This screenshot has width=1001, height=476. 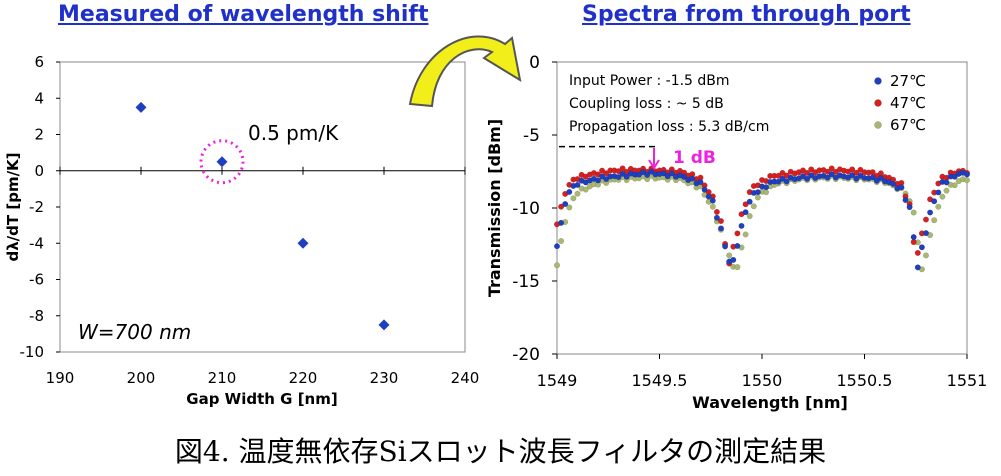 What do you see at coordinates (557, 380) in the screenshot?
I see `right-x-tick-label: 1549` at bounding box center [557, 380].